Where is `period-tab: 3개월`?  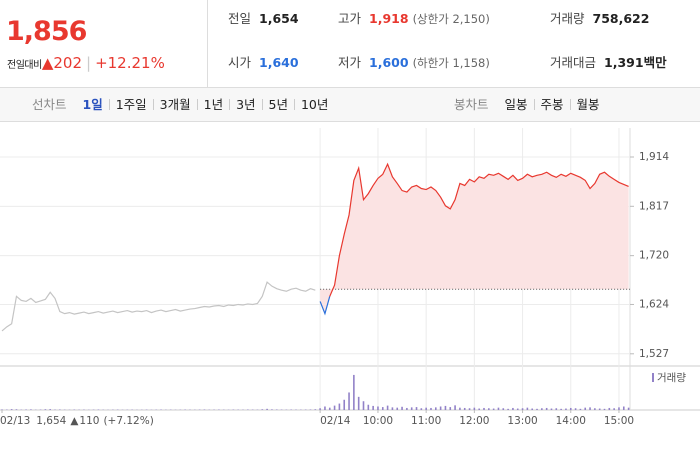
period-tab: 3개월 is located at coordinates (174, 104).